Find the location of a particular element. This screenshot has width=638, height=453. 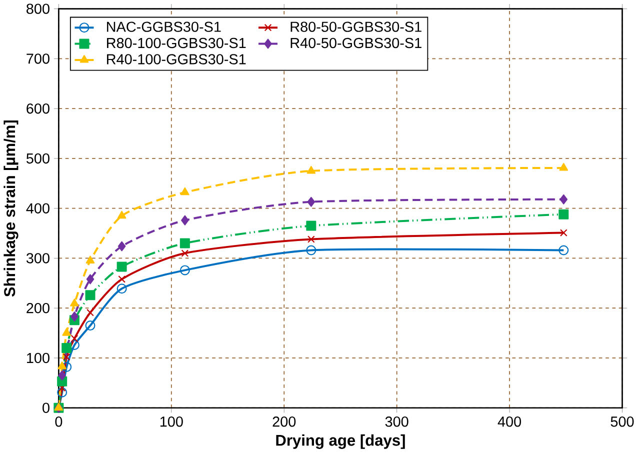

y-tick-label: 100 is located at coordinates (38, 358).